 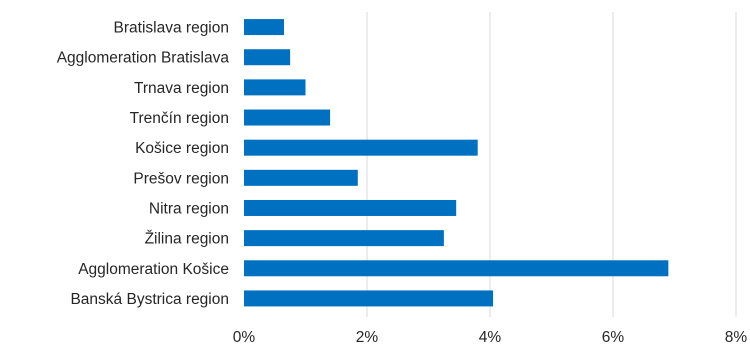 I want to click on x-tick-label: 4%, so click(x=490, y=337).